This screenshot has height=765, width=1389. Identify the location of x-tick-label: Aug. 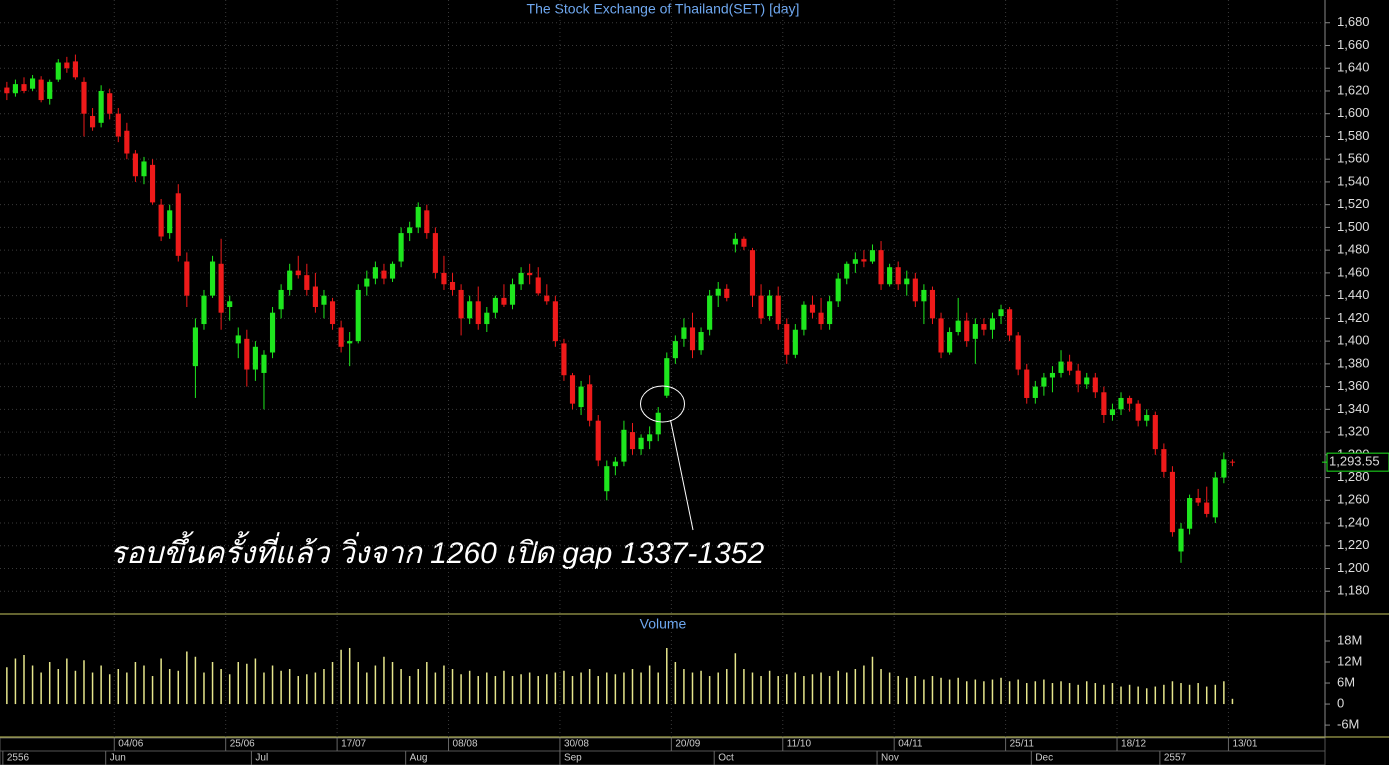
(419, 758).